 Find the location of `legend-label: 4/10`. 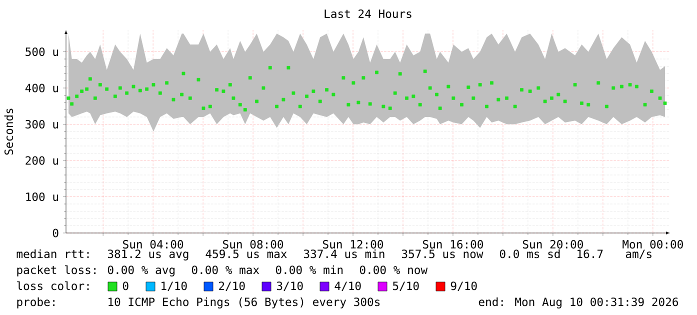

legend-label: 4/10 is located at coordinates (347, 287).